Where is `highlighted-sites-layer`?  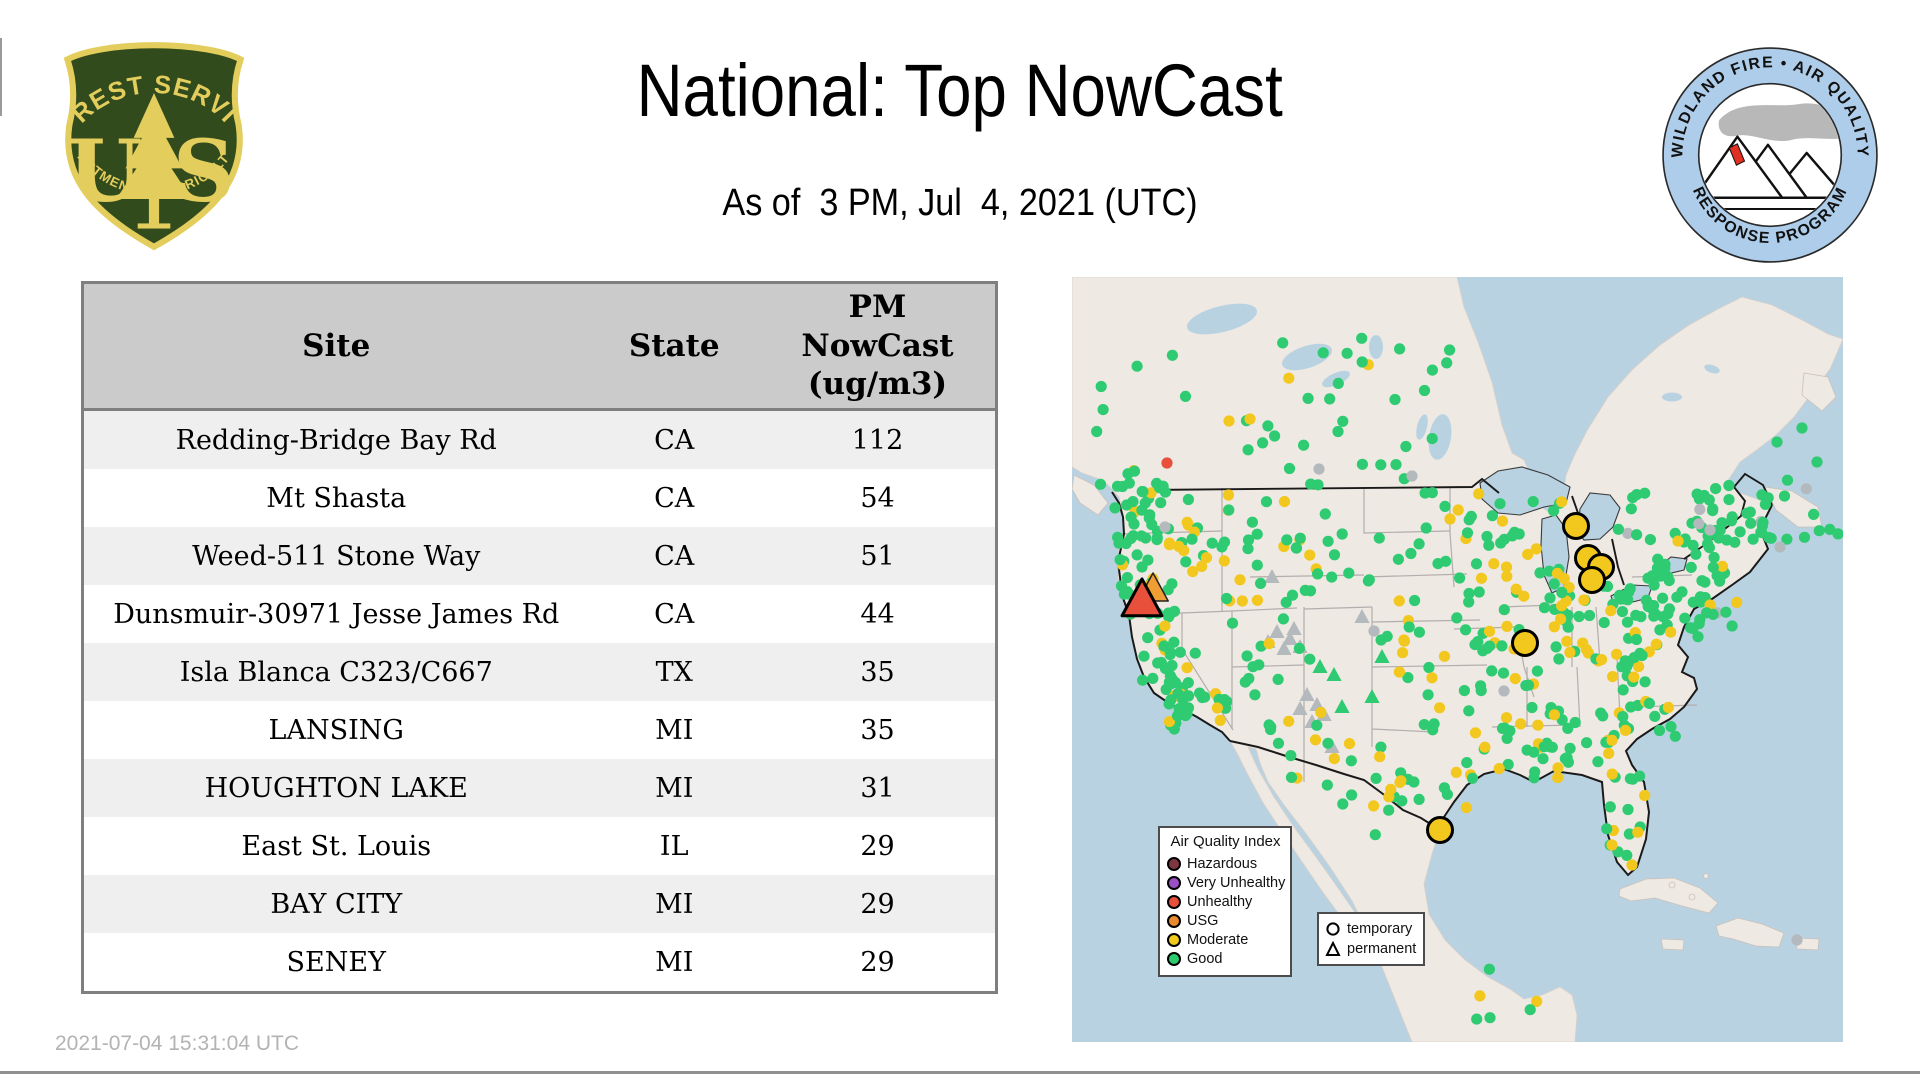
highlighted-sites-layer is located at coordinates (1367, 678).